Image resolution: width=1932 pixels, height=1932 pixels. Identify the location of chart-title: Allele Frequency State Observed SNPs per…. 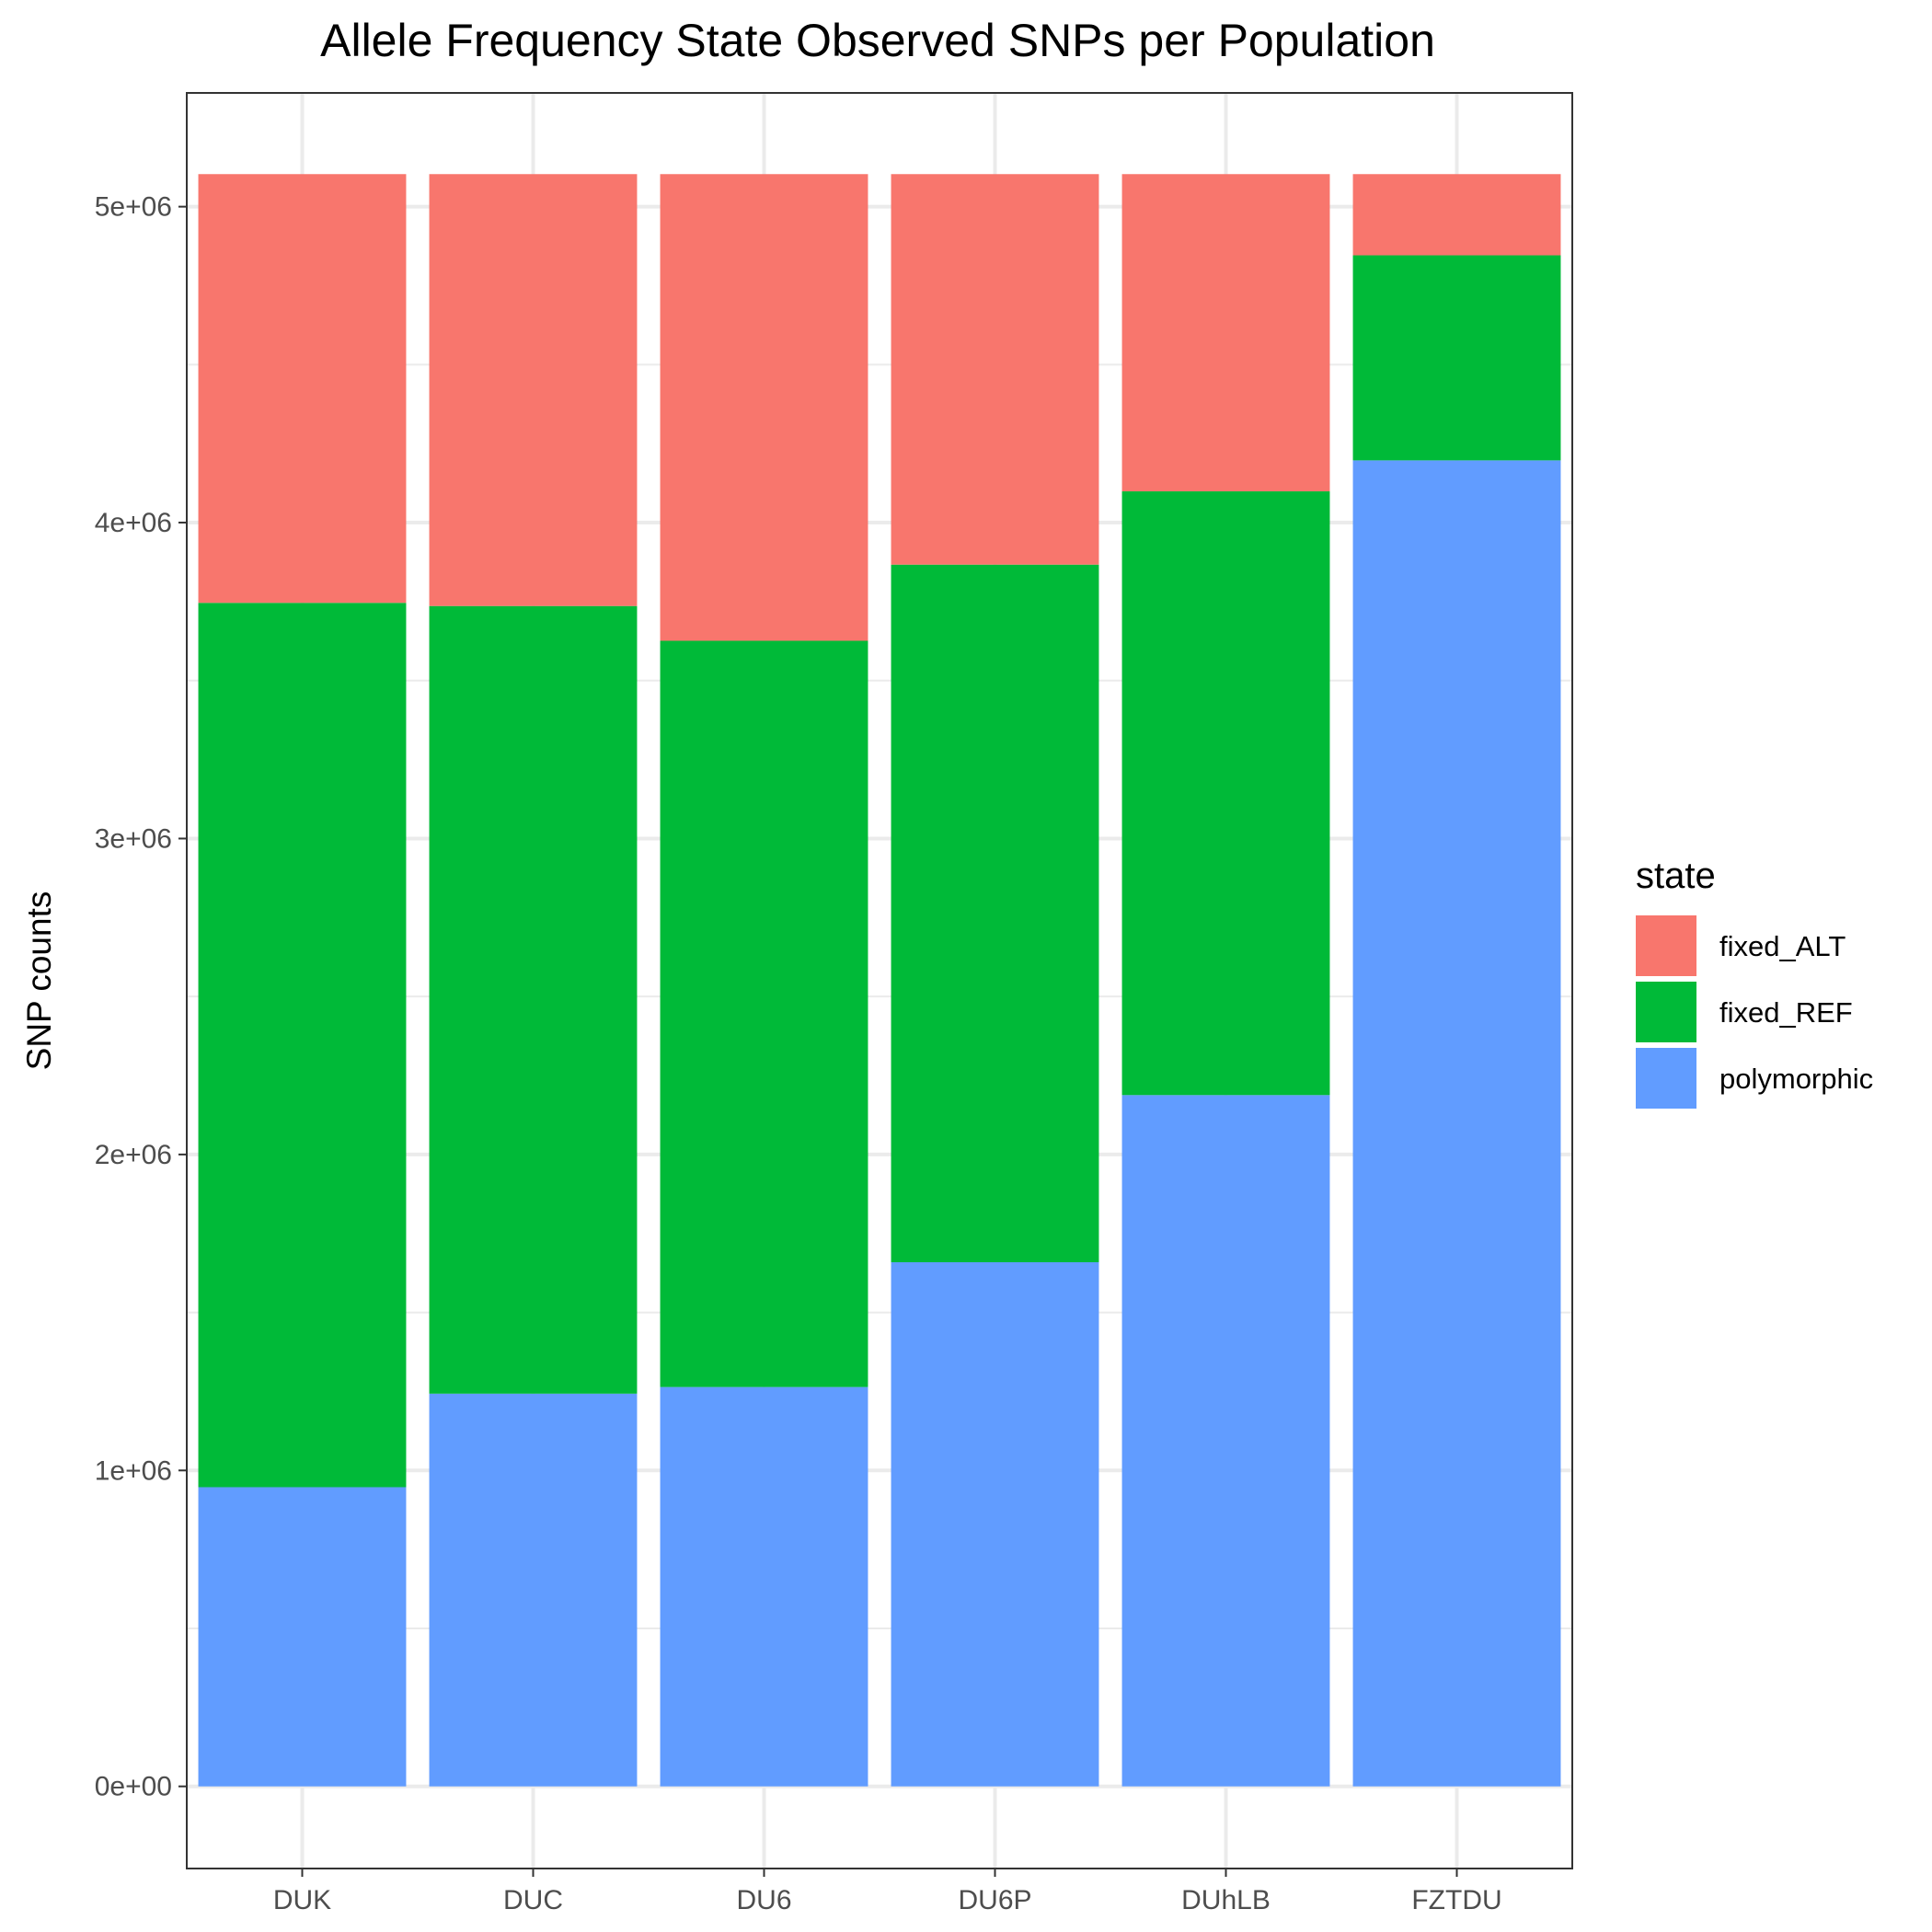
(877, 40).